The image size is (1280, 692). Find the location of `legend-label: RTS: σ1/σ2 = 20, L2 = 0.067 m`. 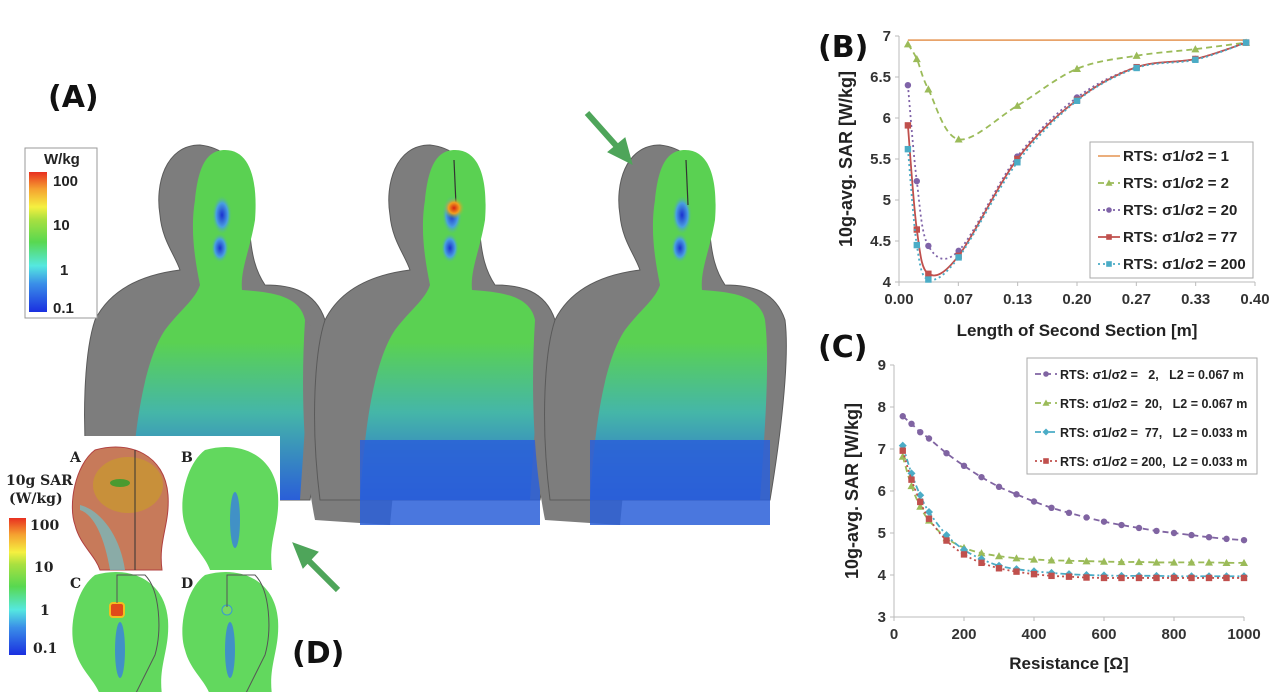

legend-label: RTS: σ1/σ2 = 20, L2 = 0.067 m is located at coordinates (1153, 404).